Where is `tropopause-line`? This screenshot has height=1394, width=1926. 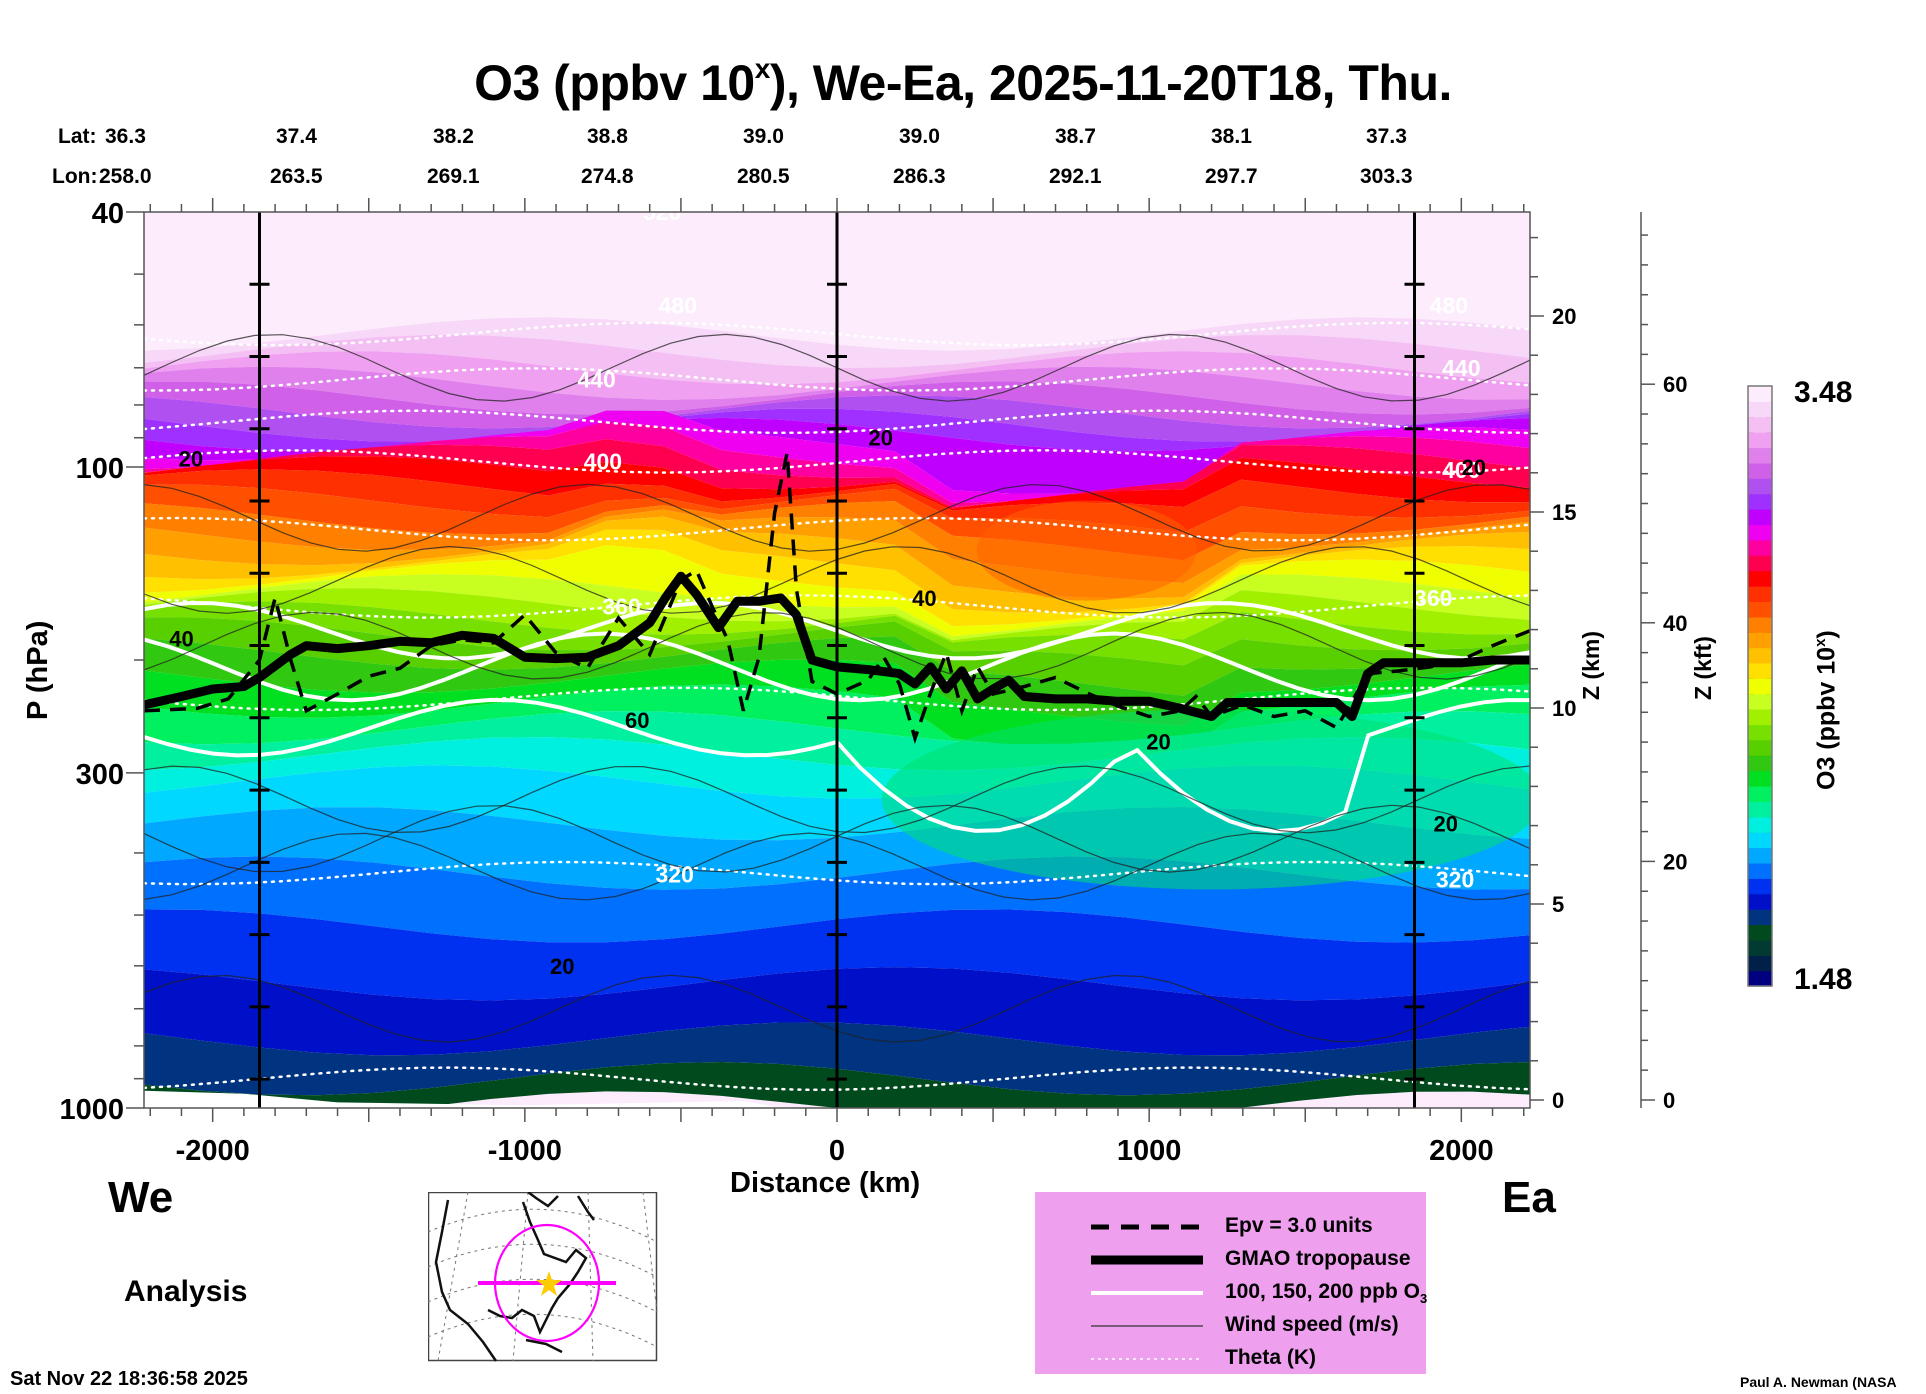 tropopause-line is located at coordinates (837, 646).